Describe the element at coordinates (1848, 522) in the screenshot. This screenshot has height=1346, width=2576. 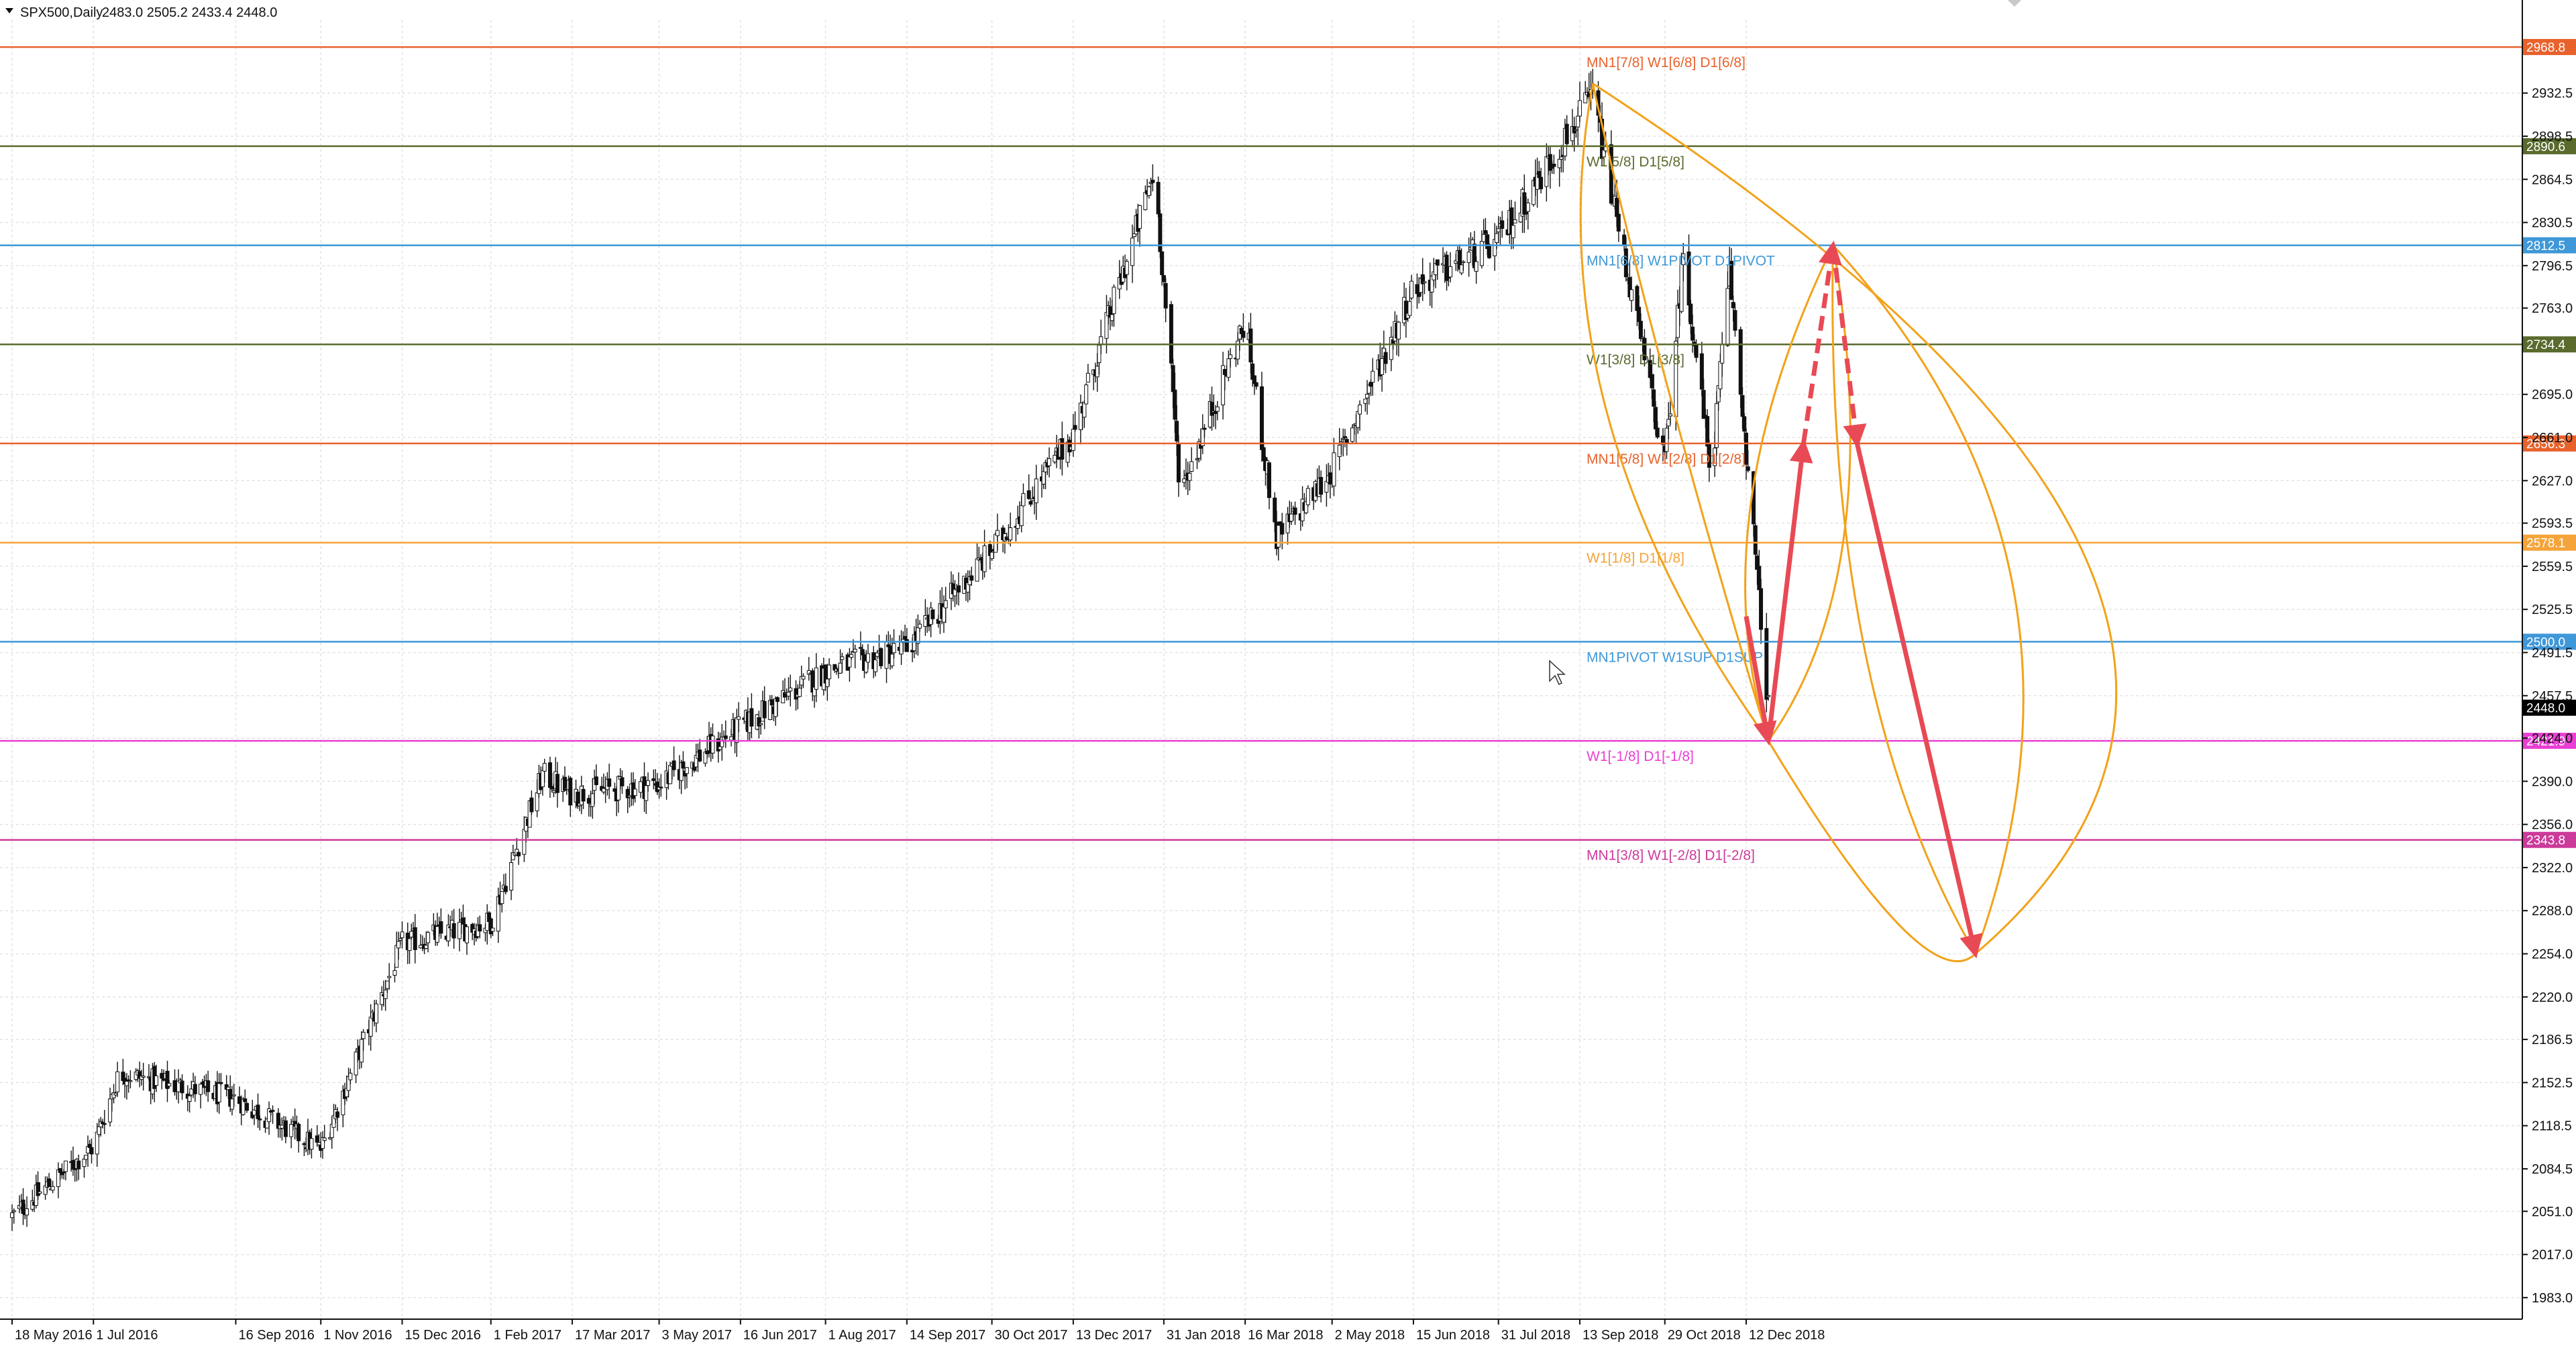
I see `projection-layer` at that location.